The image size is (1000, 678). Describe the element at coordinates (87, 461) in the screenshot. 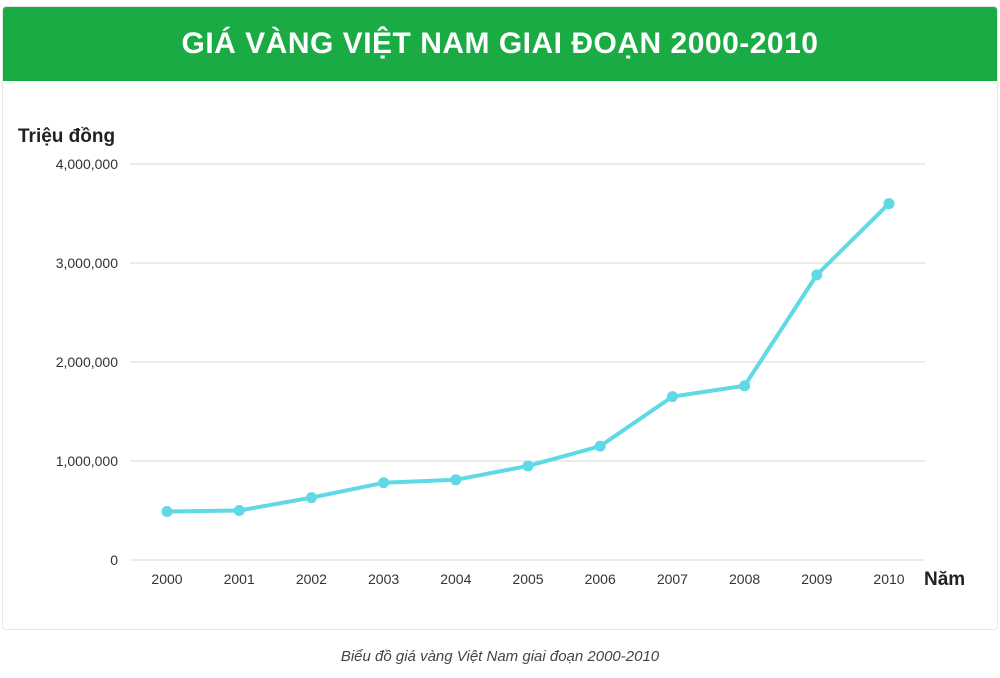

I see `y-tick-label: 1,000,000` at that location.